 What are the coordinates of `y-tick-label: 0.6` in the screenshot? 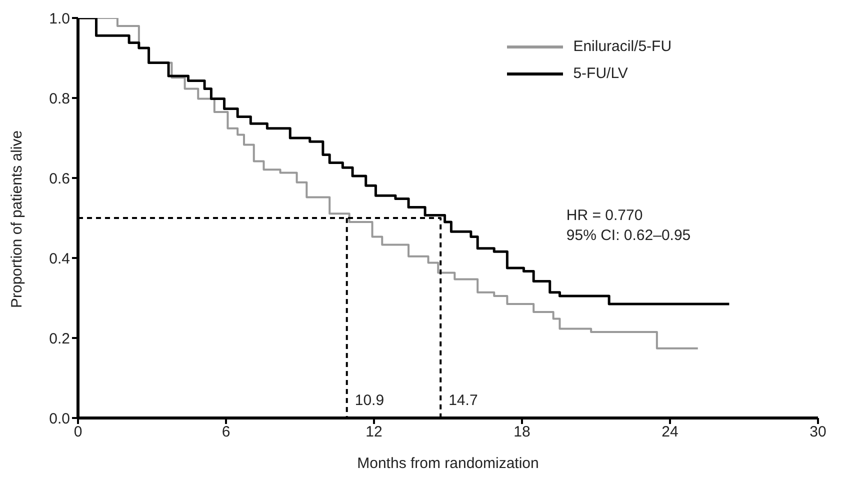 It's located at (59, 179).